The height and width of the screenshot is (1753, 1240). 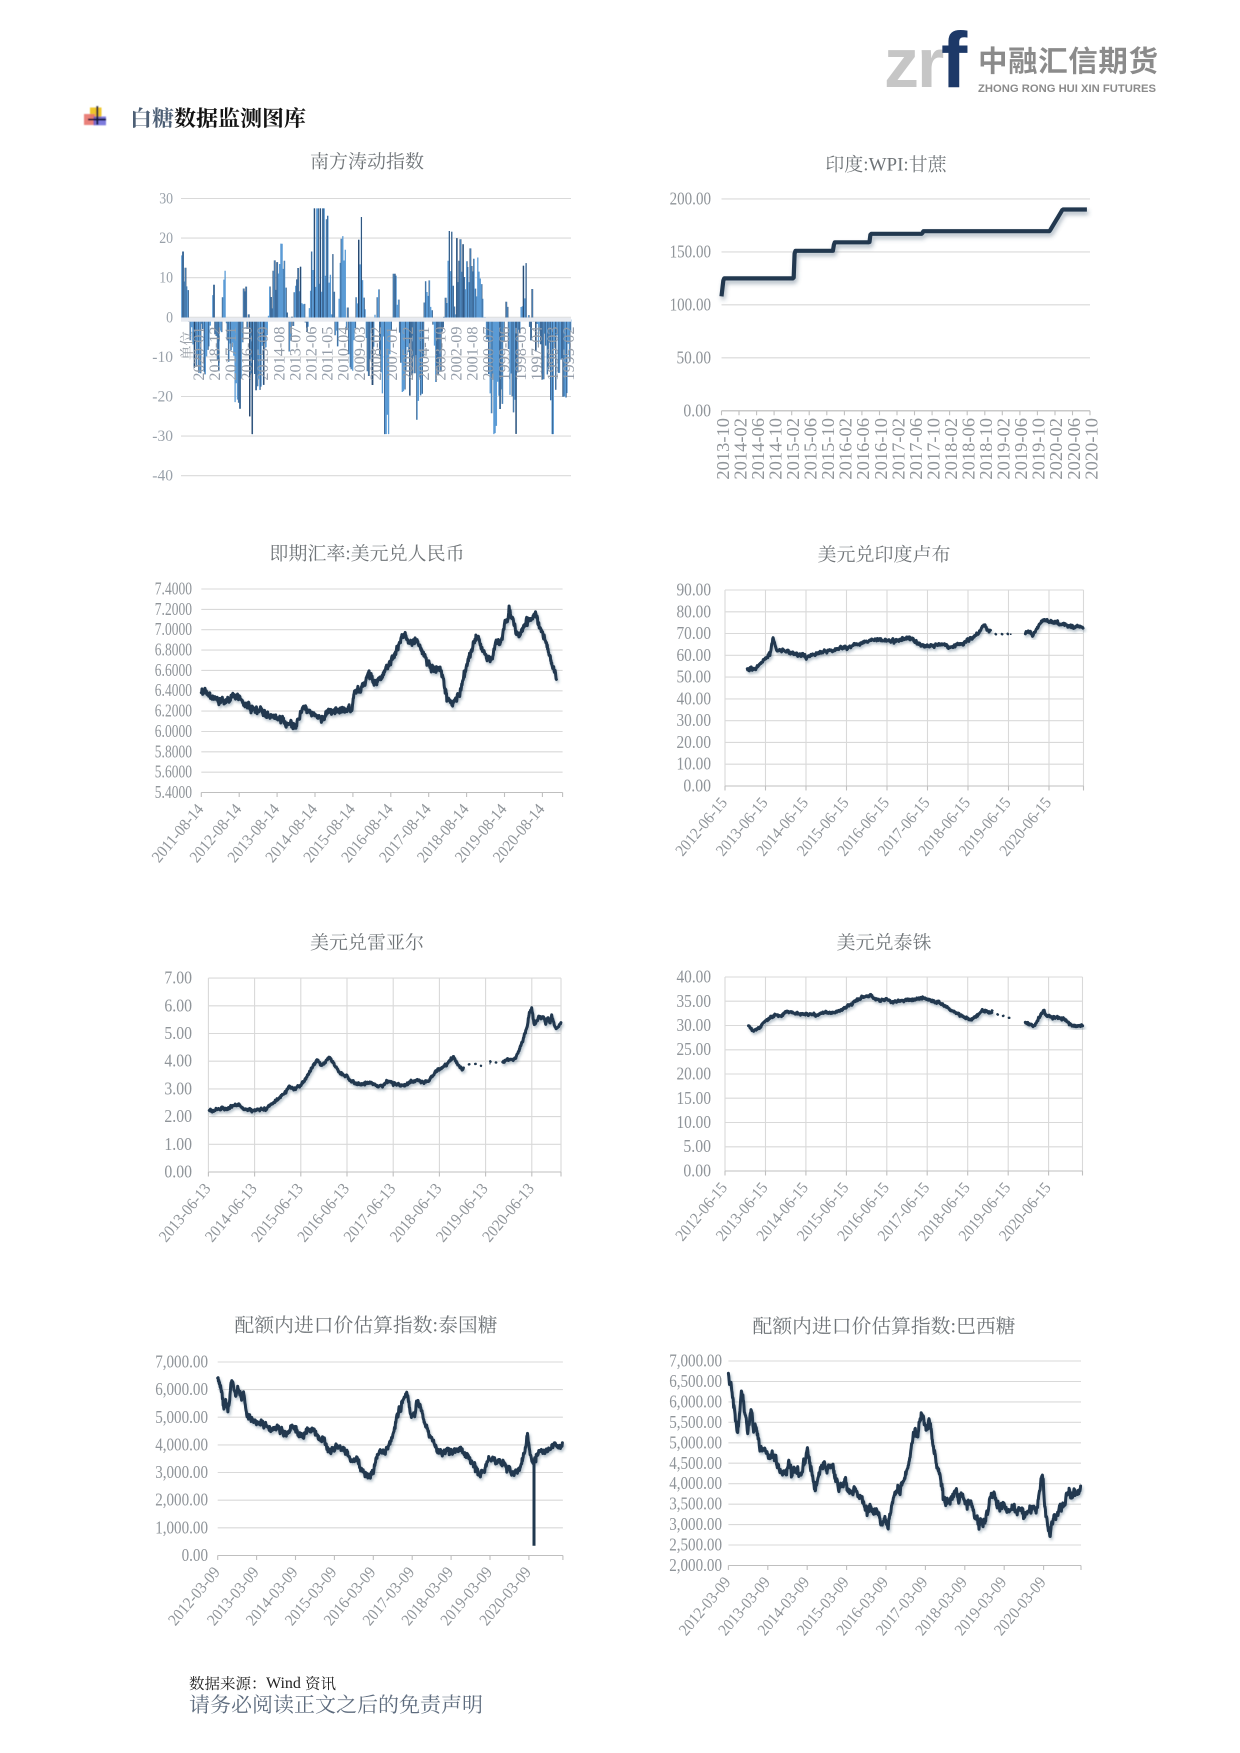 What do you see at coordinates (173, 711) in the screenshot?
I see `svg-text: 6.2000` at bounding box center [173, 711].